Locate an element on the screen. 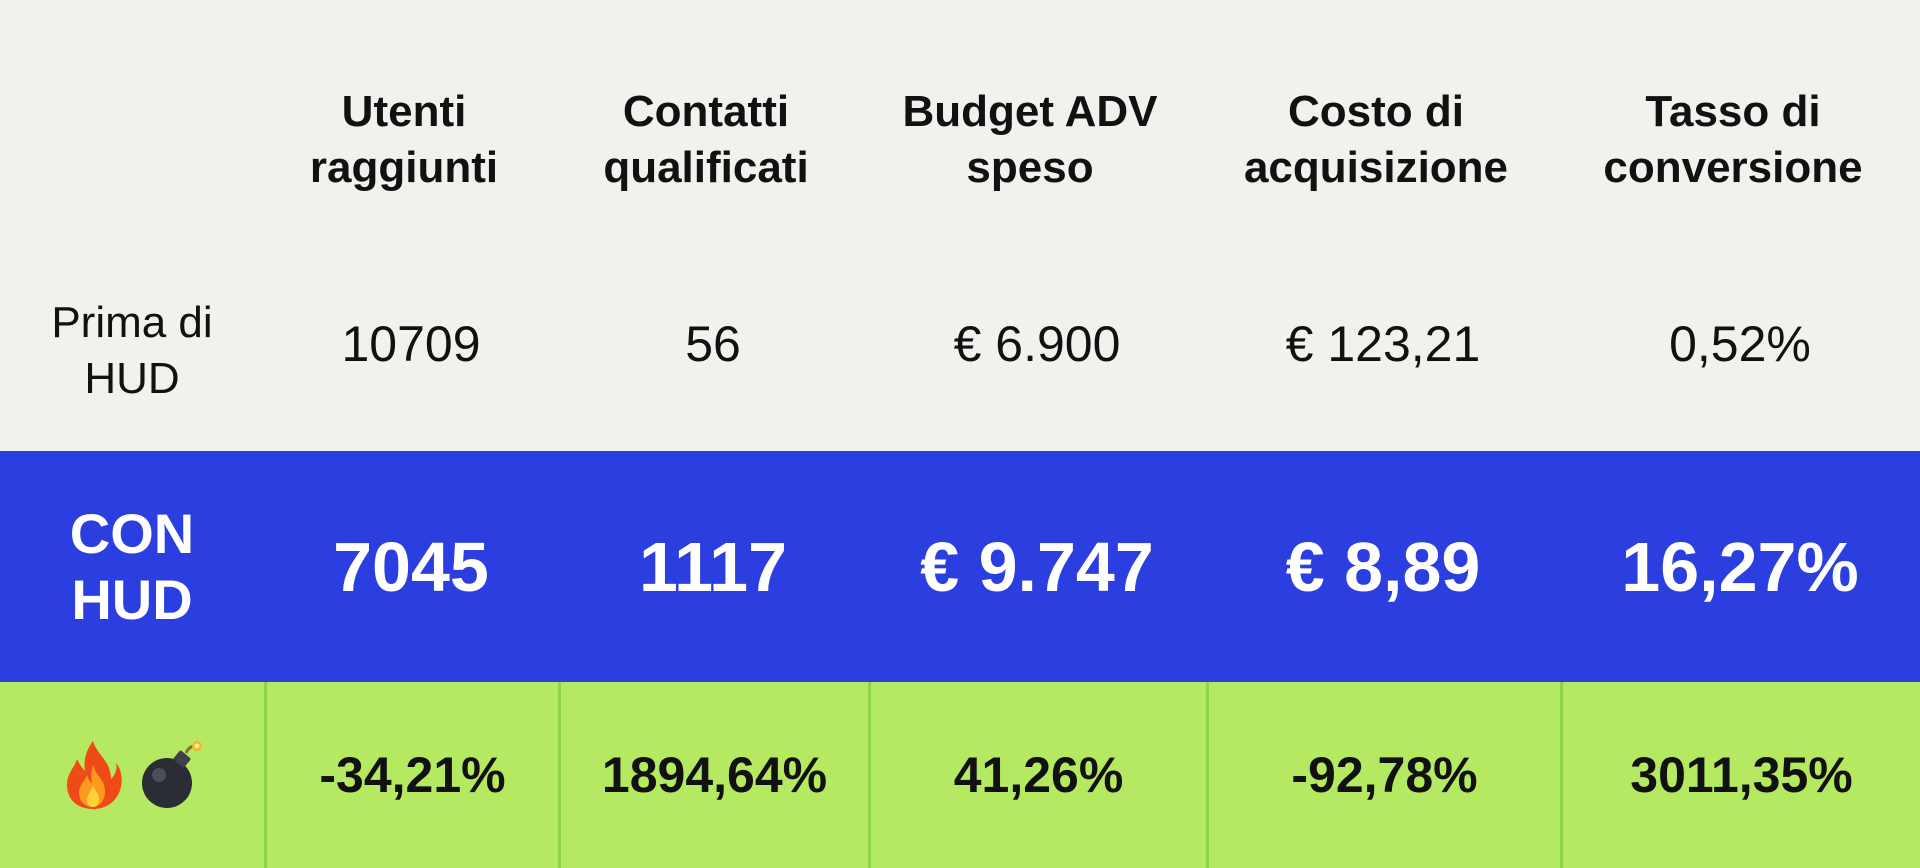 This screenshot has height=868, width=1920. cell-delta-conversion-rate: 3011,35% is located at coordinates (1740, 775).